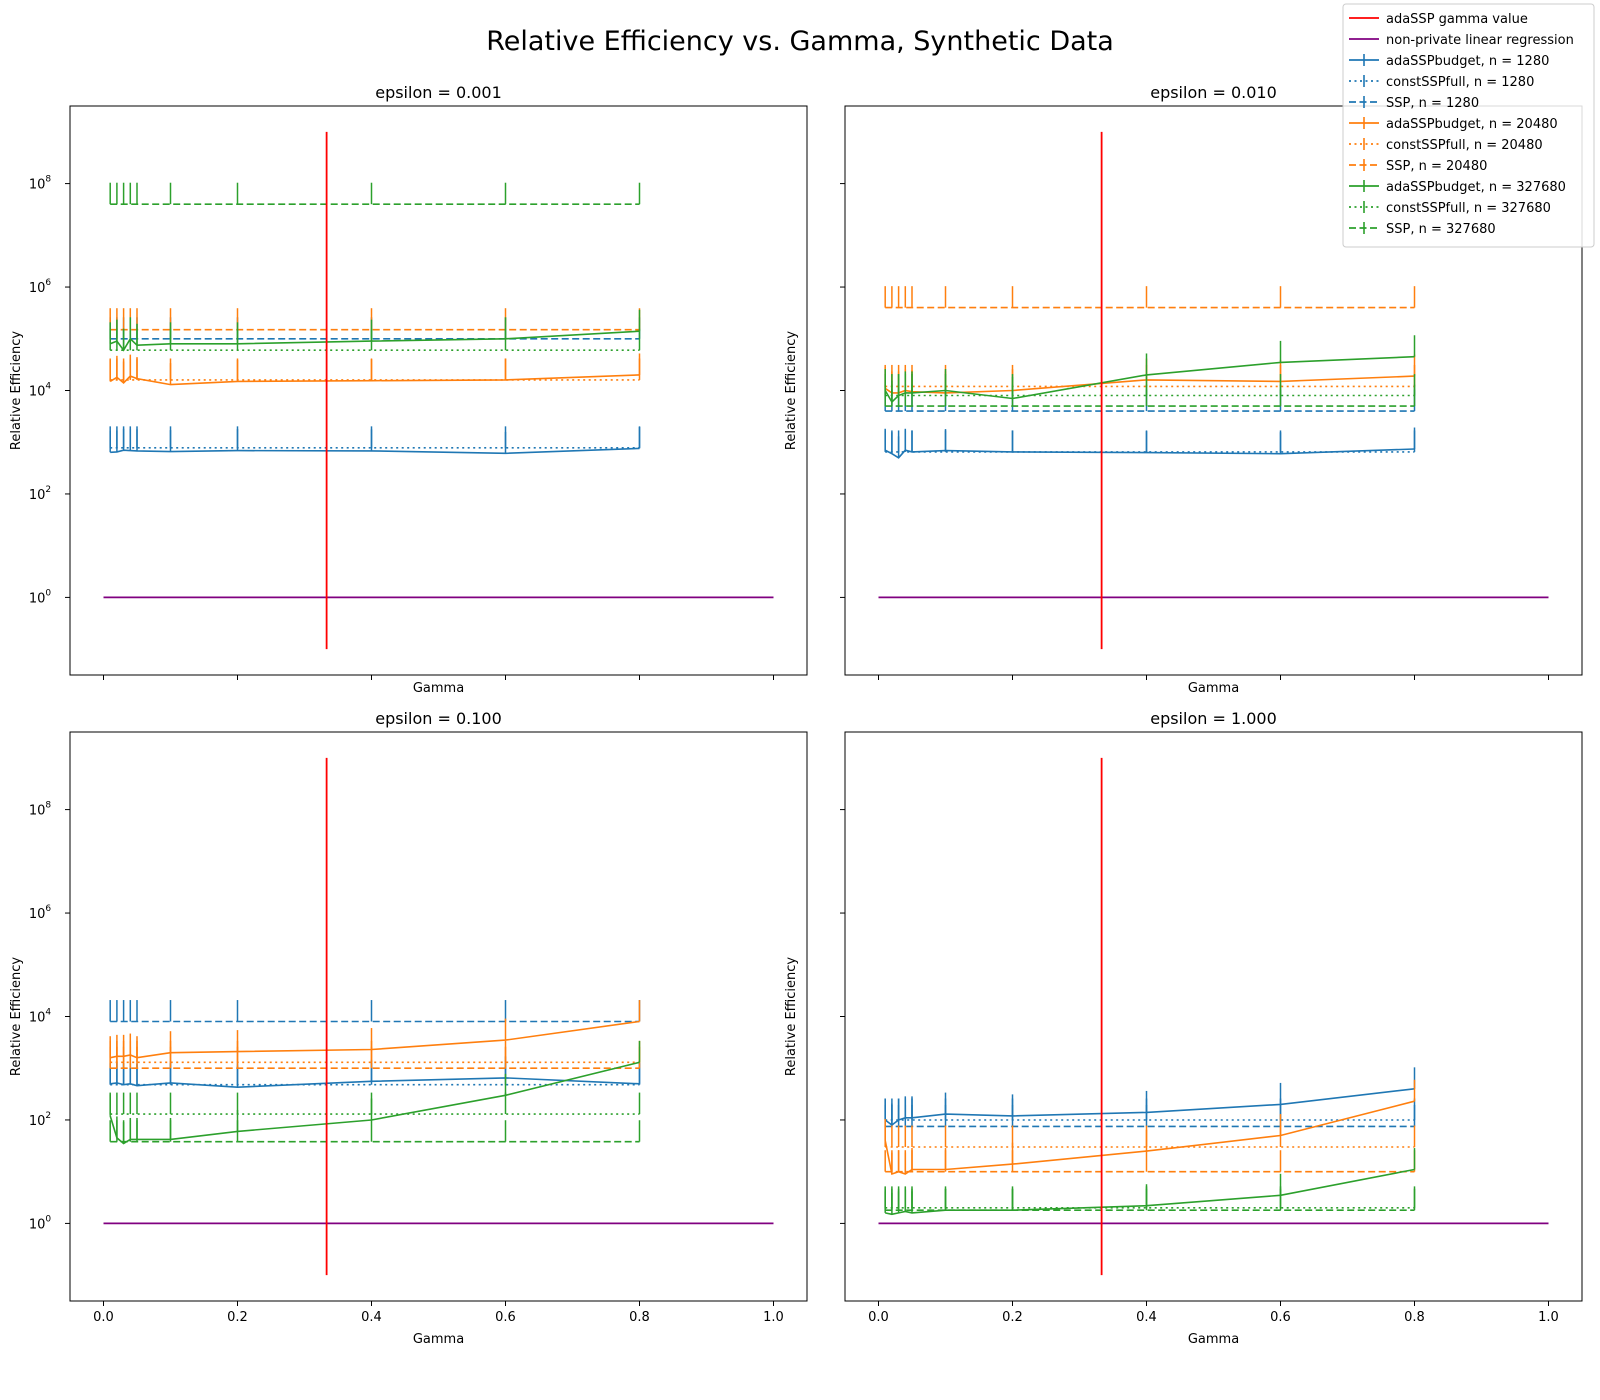 The width and height of the screenshot is (1600, 1400). Describe the element at coordinates (1464, 145) in the screenshot. I see `legend-label: constSSPfull, n = 20480` at that location.